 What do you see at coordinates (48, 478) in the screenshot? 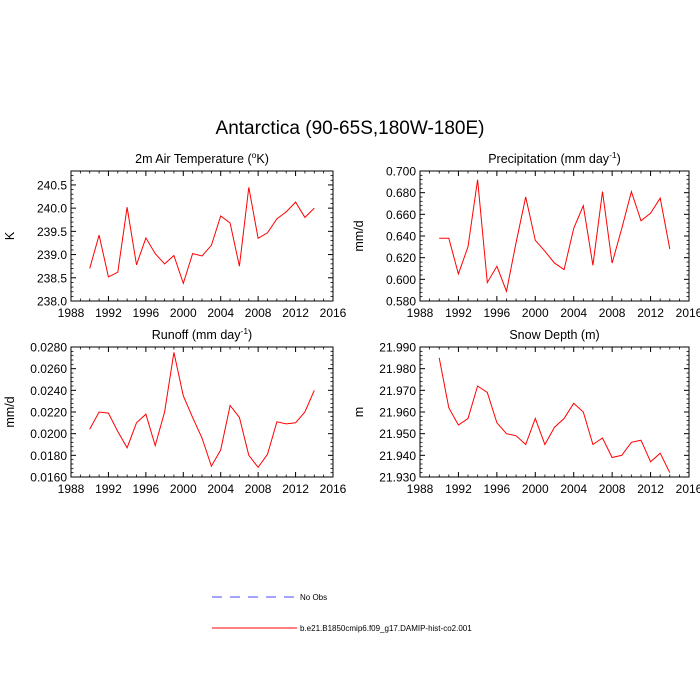
I see `y-tick-label: 0.0160` at bounding box center [48, 478].